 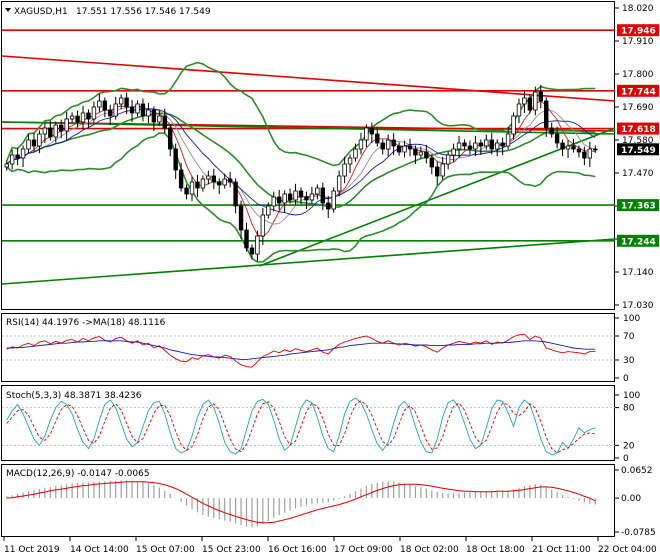 What do you see at coordinates (363, 550) in the screenshot?
I see `time-axis-label: 17 Oct 09:00` at bounding box center [363, 550].